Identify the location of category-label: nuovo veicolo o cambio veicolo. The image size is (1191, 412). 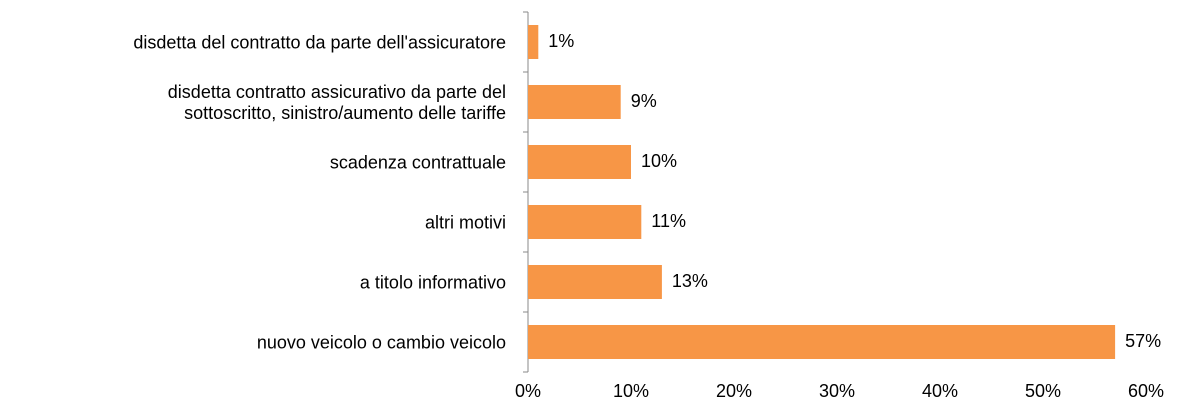
(381, 342).